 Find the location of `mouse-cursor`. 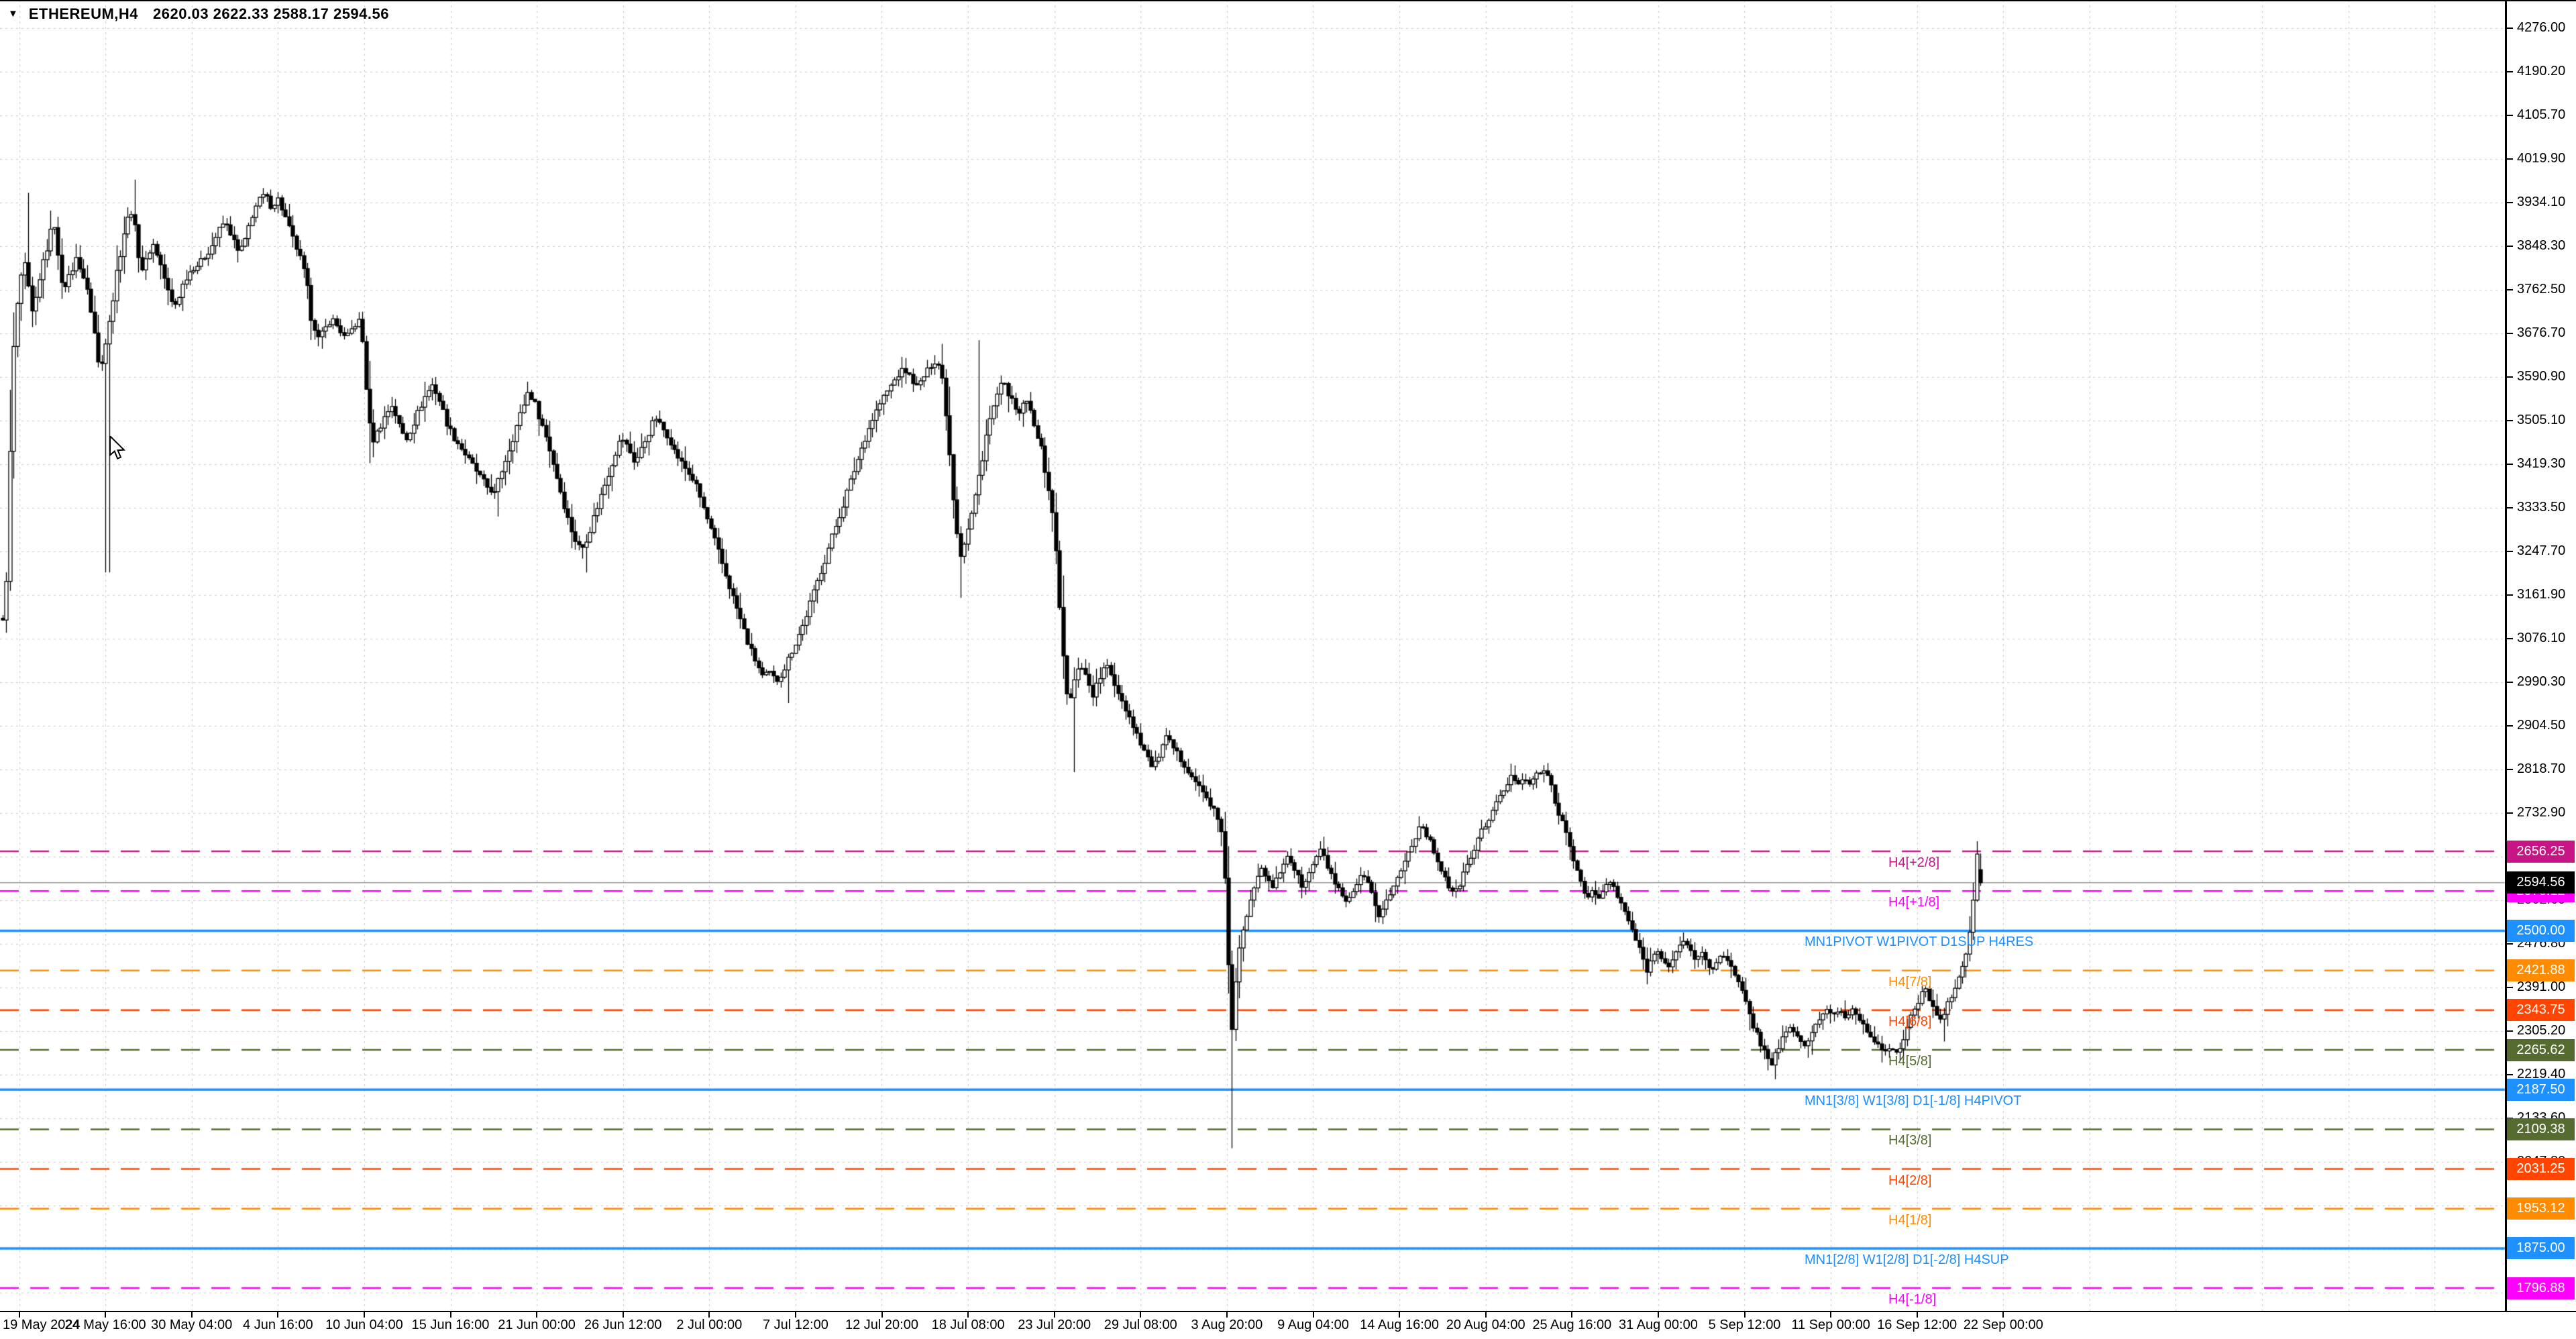

mouse-cursor is located at coordinates (118, 449).